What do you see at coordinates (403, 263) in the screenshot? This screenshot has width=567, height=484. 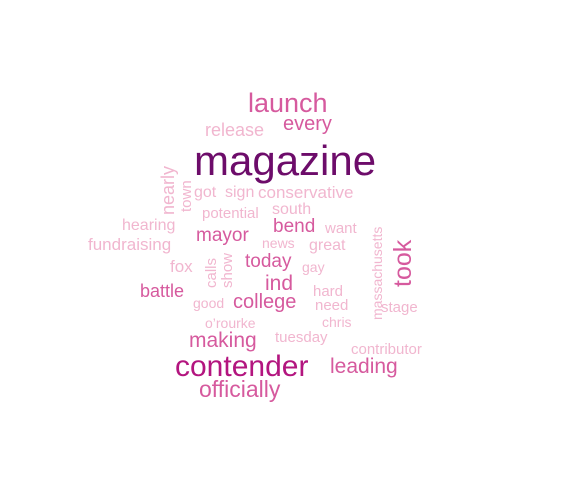 I see `word-took: took` at bounding box center [403, 263].